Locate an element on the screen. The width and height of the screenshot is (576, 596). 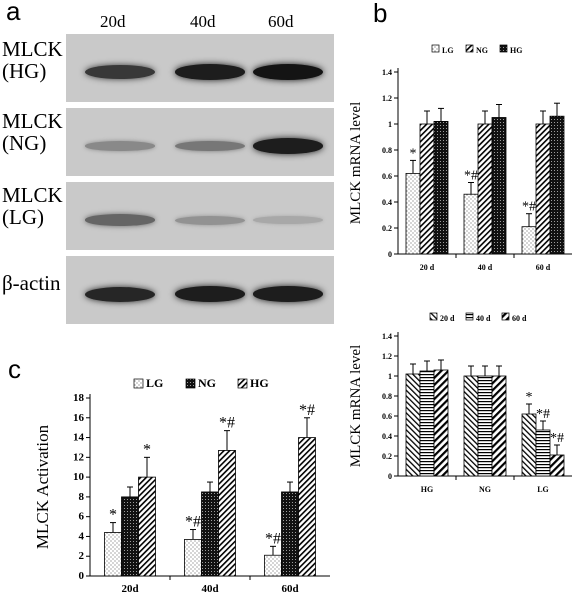
x-tick-label: 20d is located at coordinates (129, 589).